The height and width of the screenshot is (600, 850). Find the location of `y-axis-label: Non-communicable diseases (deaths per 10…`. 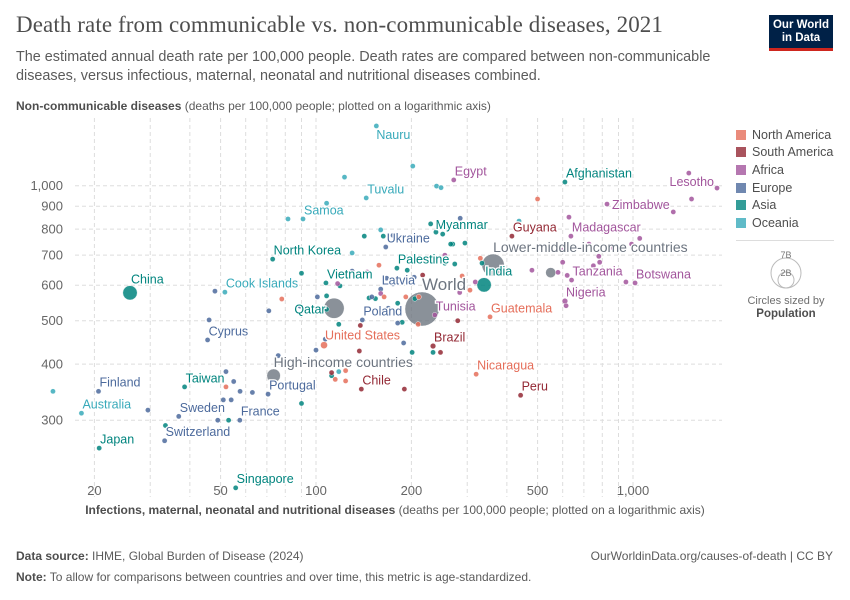

y-axis-label: Non-communicable diseases (deaths per 10… is located at coordinates (253, 106).